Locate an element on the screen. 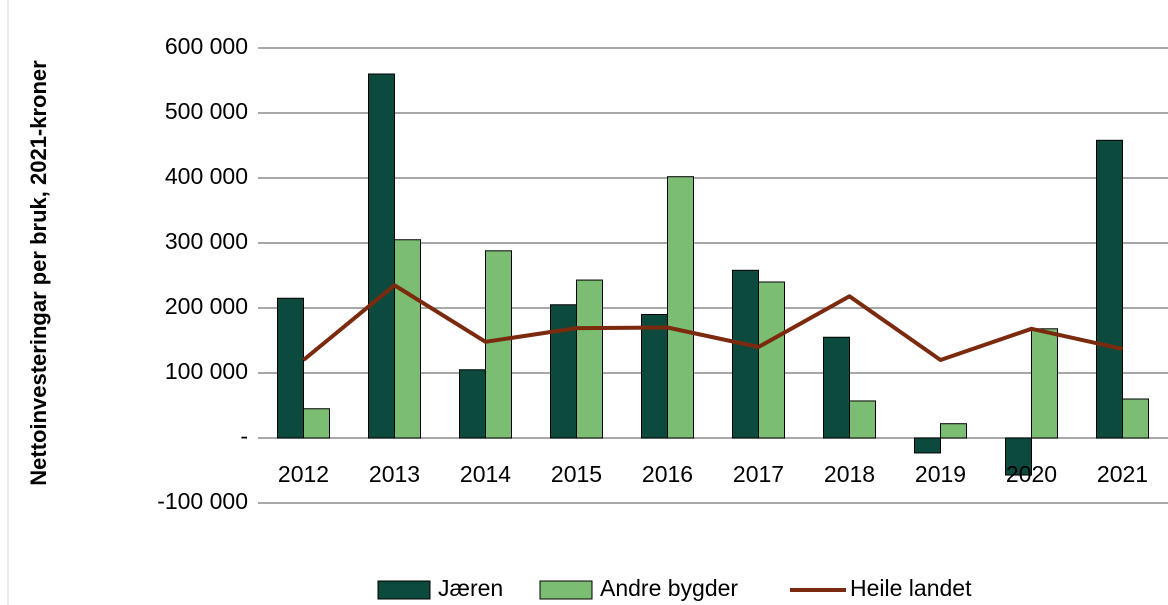 This screenshot has height=605, width=1168. y-tick-label: 400 000 is located at coordinates (206, 176).